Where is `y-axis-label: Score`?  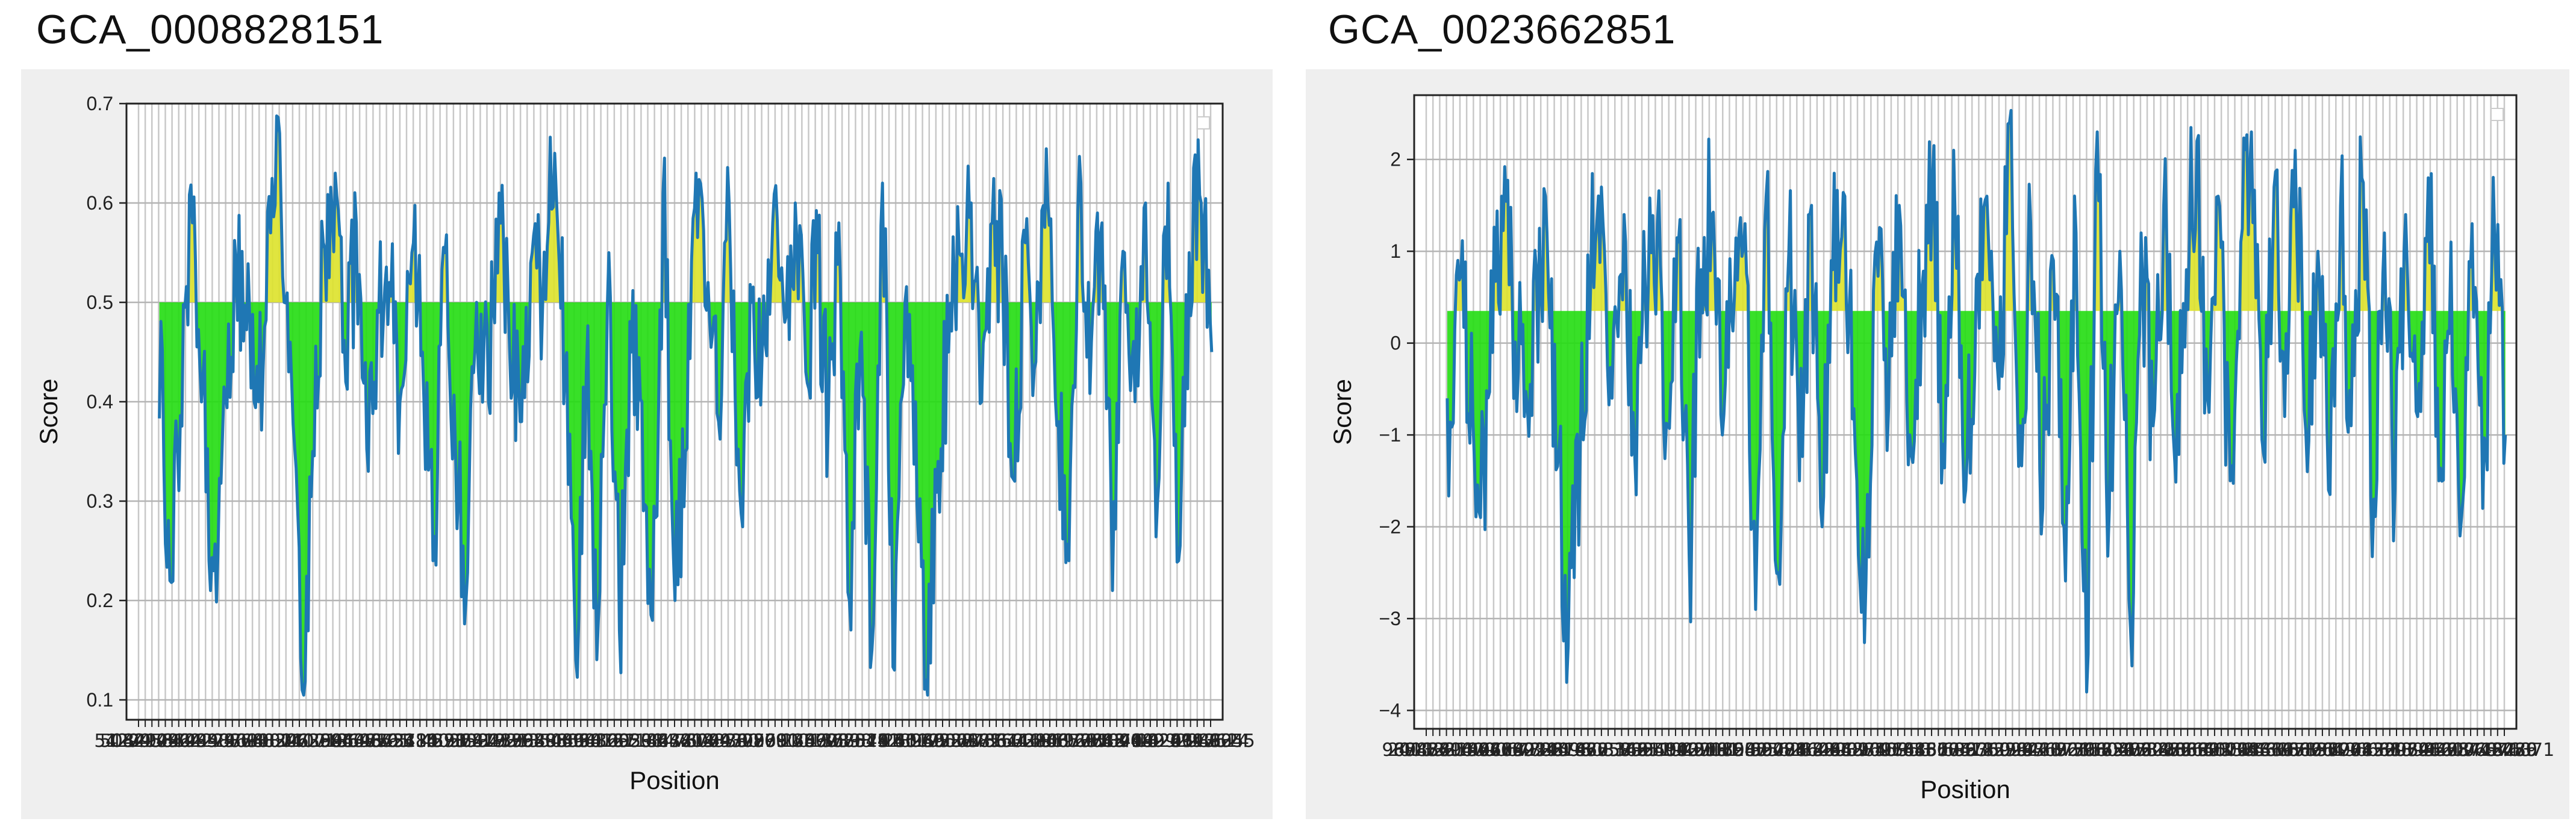 y-axis-label: Score is located at coordinates (48, 412).